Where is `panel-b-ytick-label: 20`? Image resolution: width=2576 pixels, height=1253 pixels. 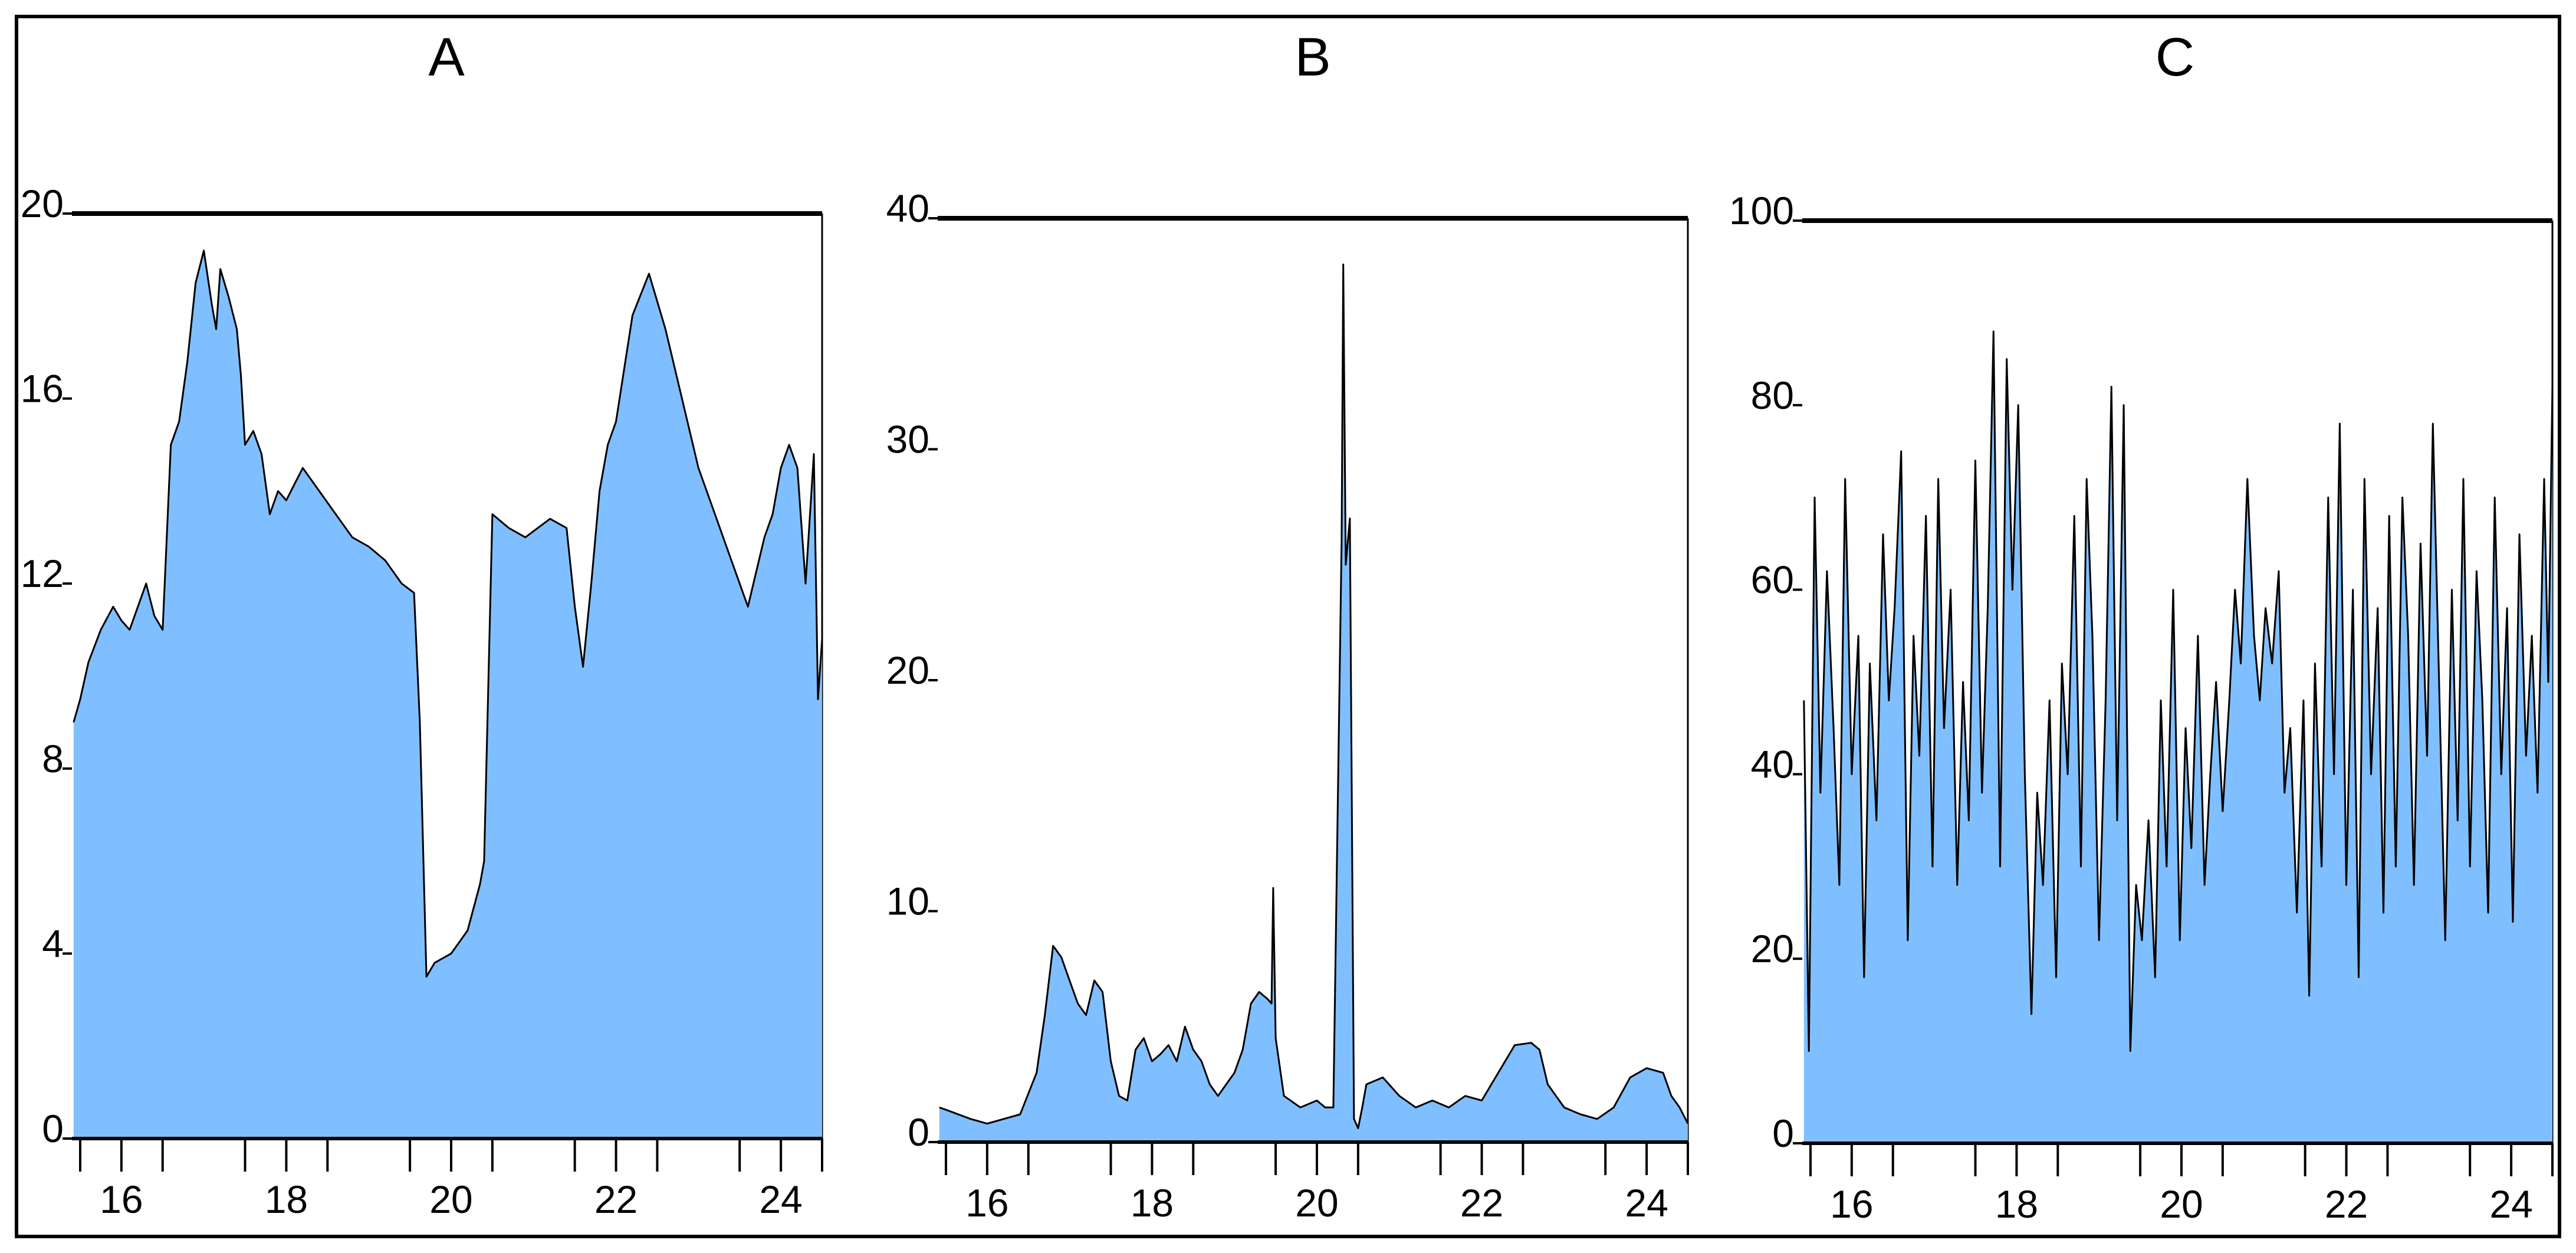
panel-b-ytick-label: 20 is located at coordinates (907, 670).